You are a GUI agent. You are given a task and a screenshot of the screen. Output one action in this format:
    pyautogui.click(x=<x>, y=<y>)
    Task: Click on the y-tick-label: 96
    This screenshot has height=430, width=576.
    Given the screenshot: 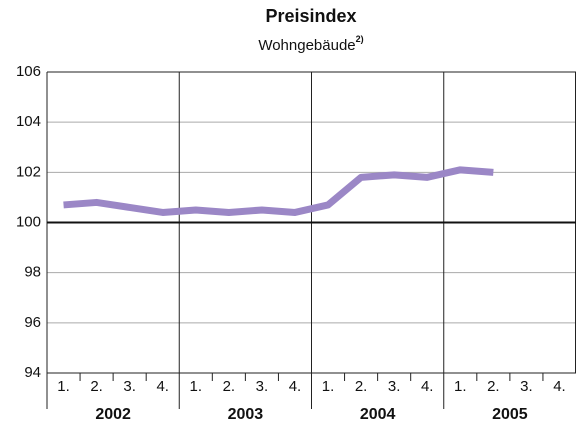 What is the action you would take?
    pyautogui.click(x=32, y=322)
    